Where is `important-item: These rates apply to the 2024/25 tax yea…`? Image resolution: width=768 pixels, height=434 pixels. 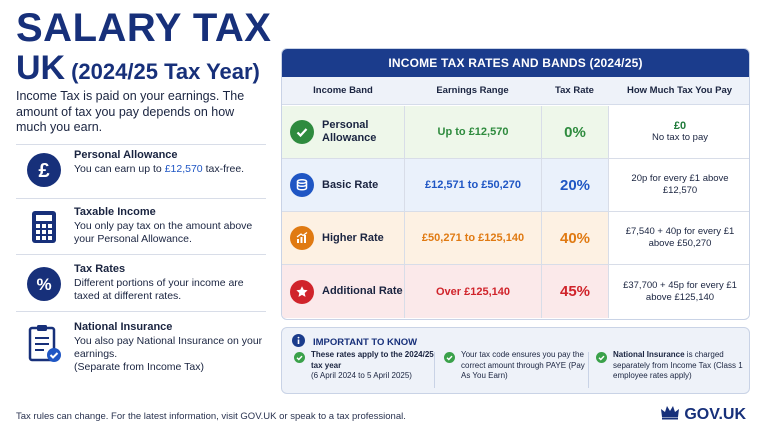
important-item: These rates apply to the 2024/25 tax yea… is located at coordinates (364, 366).